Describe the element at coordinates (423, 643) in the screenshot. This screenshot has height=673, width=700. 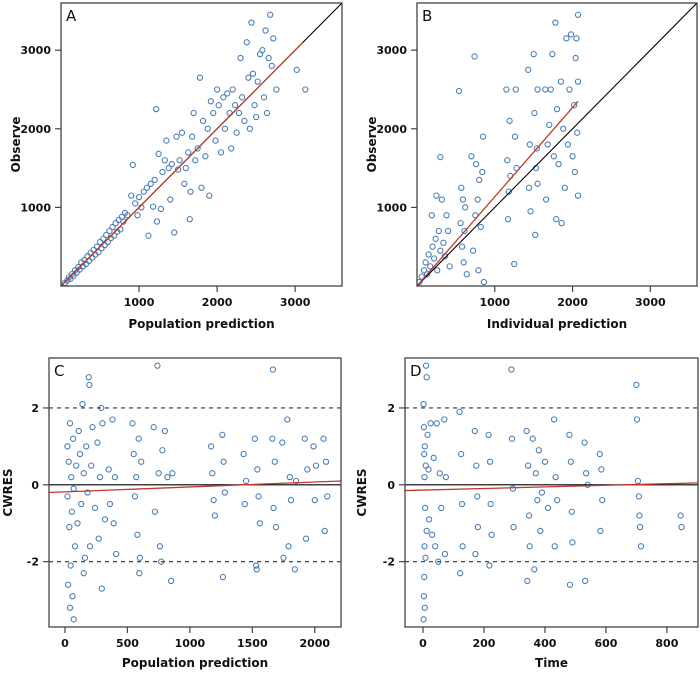
I see `x-tick-label: 0` at that location.